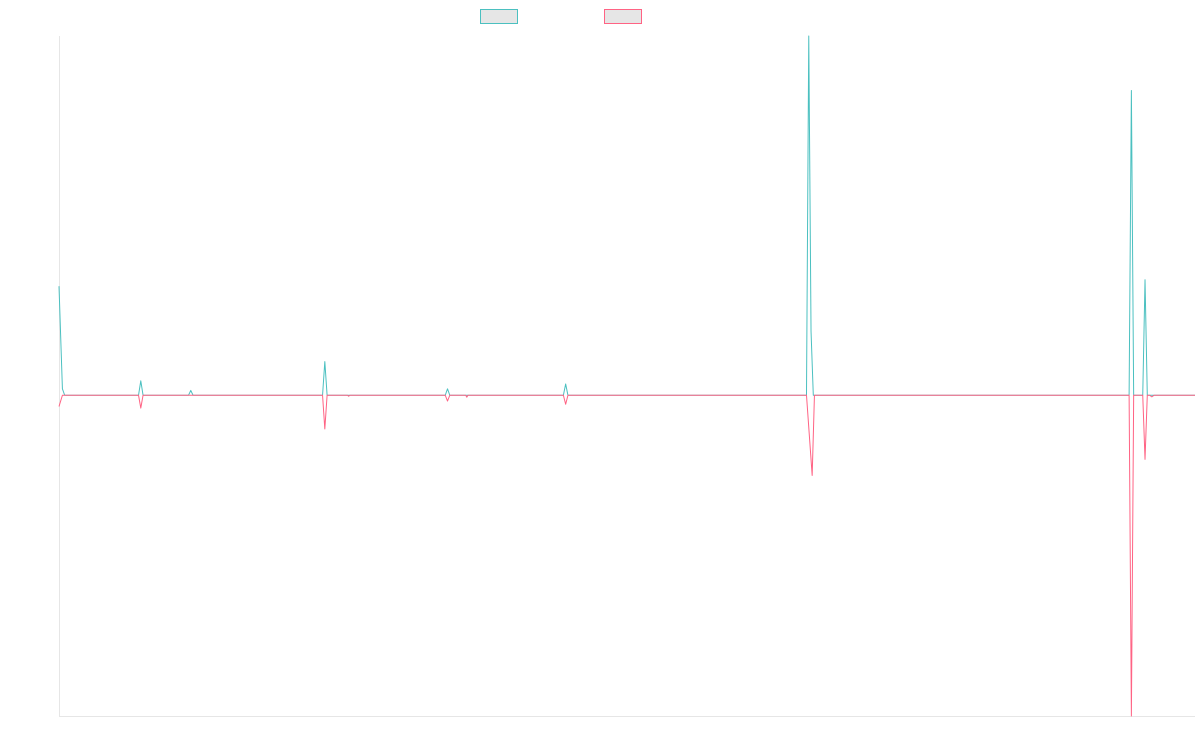 The height and width of the screenshot is (750, 1200). Describe the element at coordinates (600, 18) in the screenshot. I see `legend` at that location.